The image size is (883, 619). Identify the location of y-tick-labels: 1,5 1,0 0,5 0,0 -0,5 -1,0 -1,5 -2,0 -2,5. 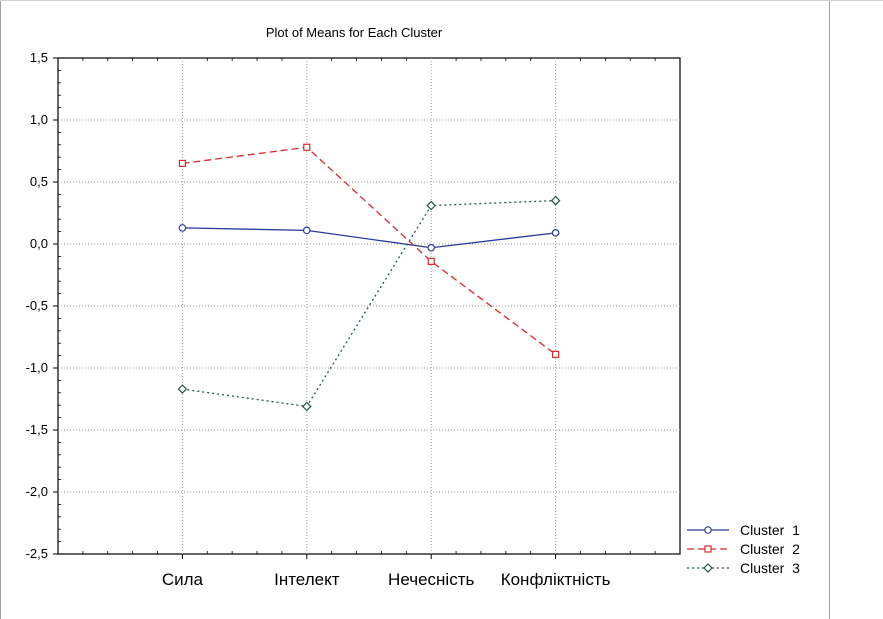
(37, 305).